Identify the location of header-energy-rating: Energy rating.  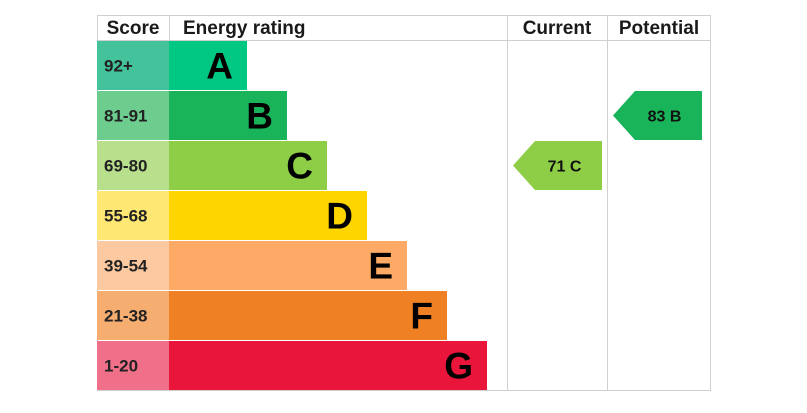
(244, 28).